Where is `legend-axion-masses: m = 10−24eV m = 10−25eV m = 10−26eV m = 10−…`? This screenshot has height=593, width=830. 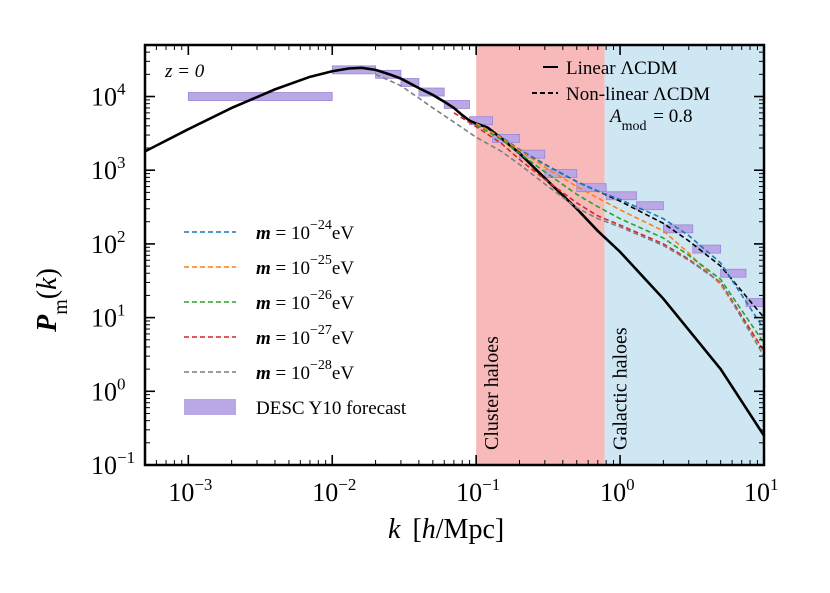 legend-axion-masses: m = 10−24eV m = 10−25eV m = 10−26eV m = 10−… is located at coordinates (295, 318).